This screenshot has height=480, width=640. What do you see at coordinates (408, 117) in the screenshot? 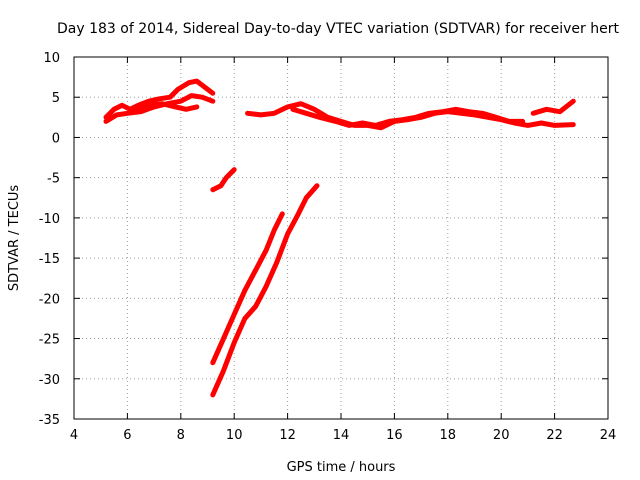
I see `series-track-e` at bounding box center [408, 117].